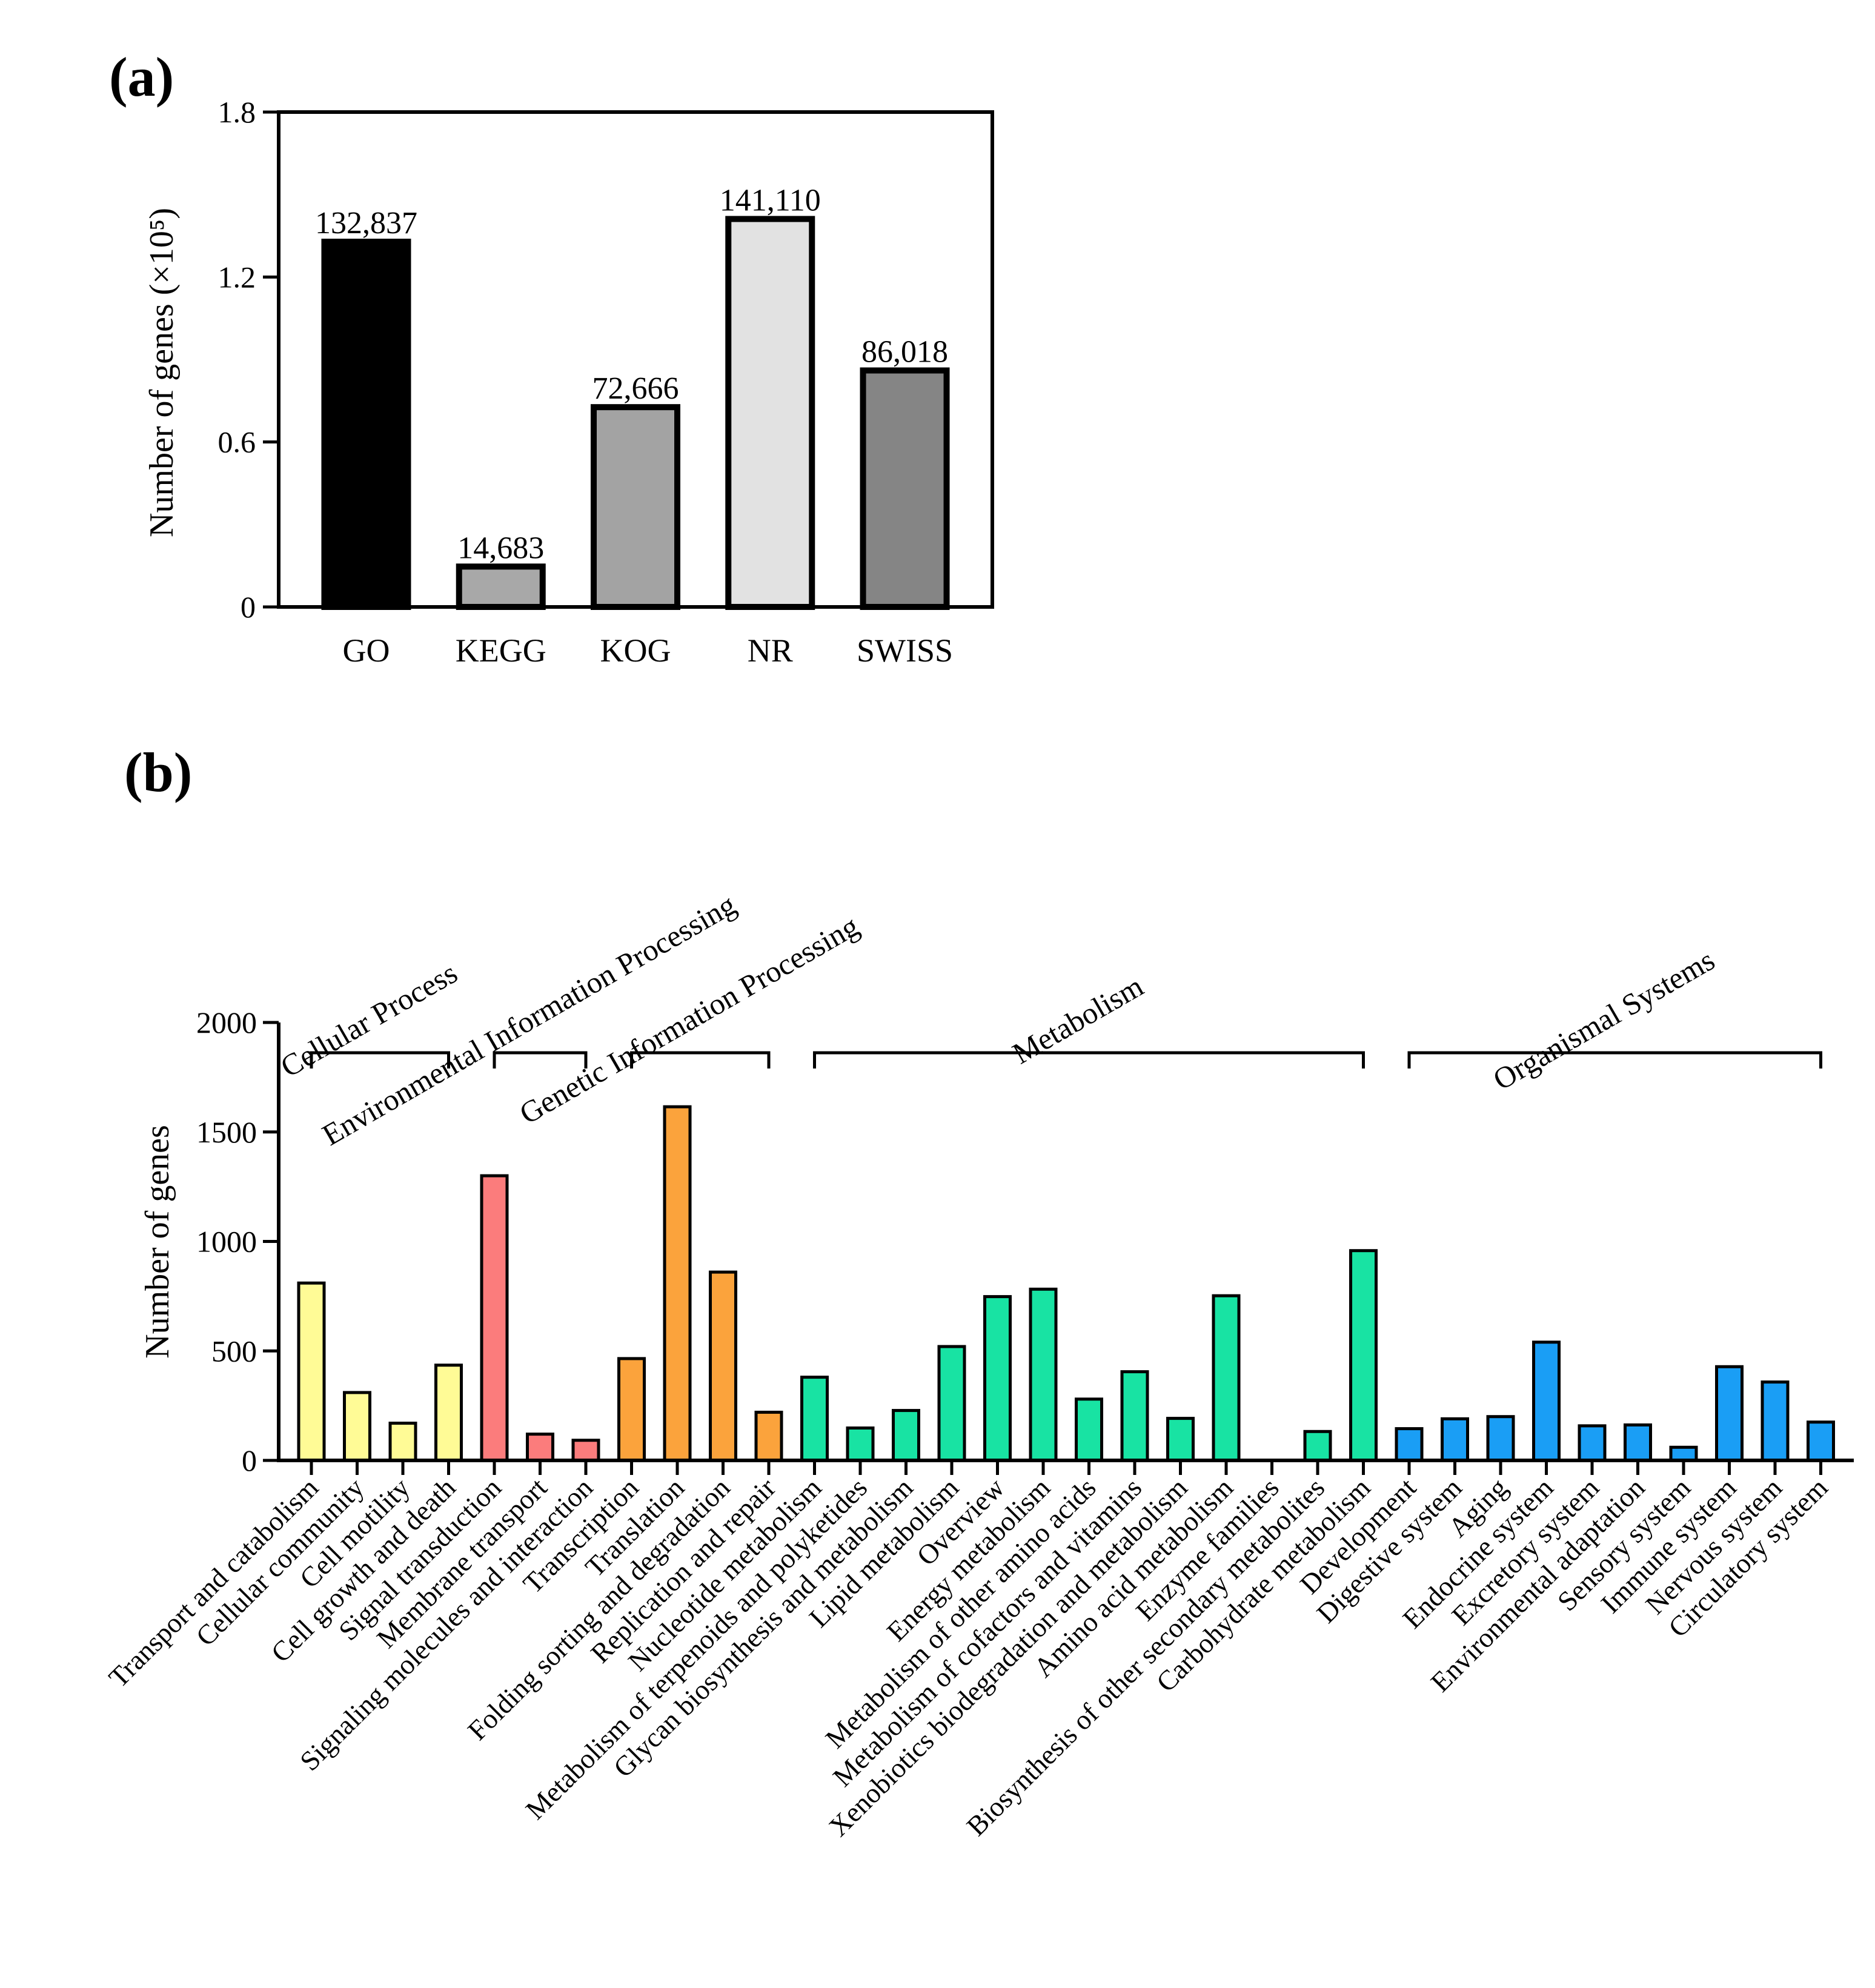 This screenshot has height=1988, width=1875. I want to click on bar-nr, so click(770, 413).